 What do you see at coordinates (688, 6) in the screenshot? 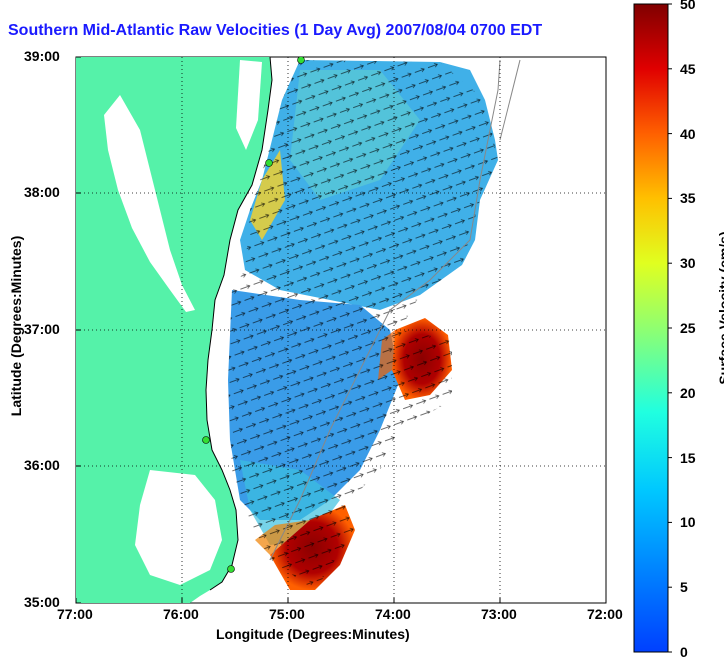
I see `colorbar-tick-label: 50` at bounding box center [688, 6].